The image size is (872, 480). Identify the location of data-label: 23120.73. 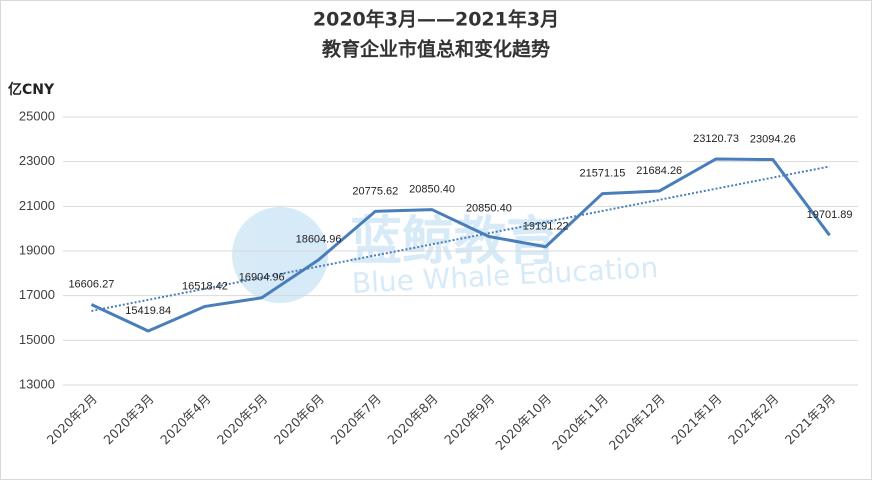
(716, 139).